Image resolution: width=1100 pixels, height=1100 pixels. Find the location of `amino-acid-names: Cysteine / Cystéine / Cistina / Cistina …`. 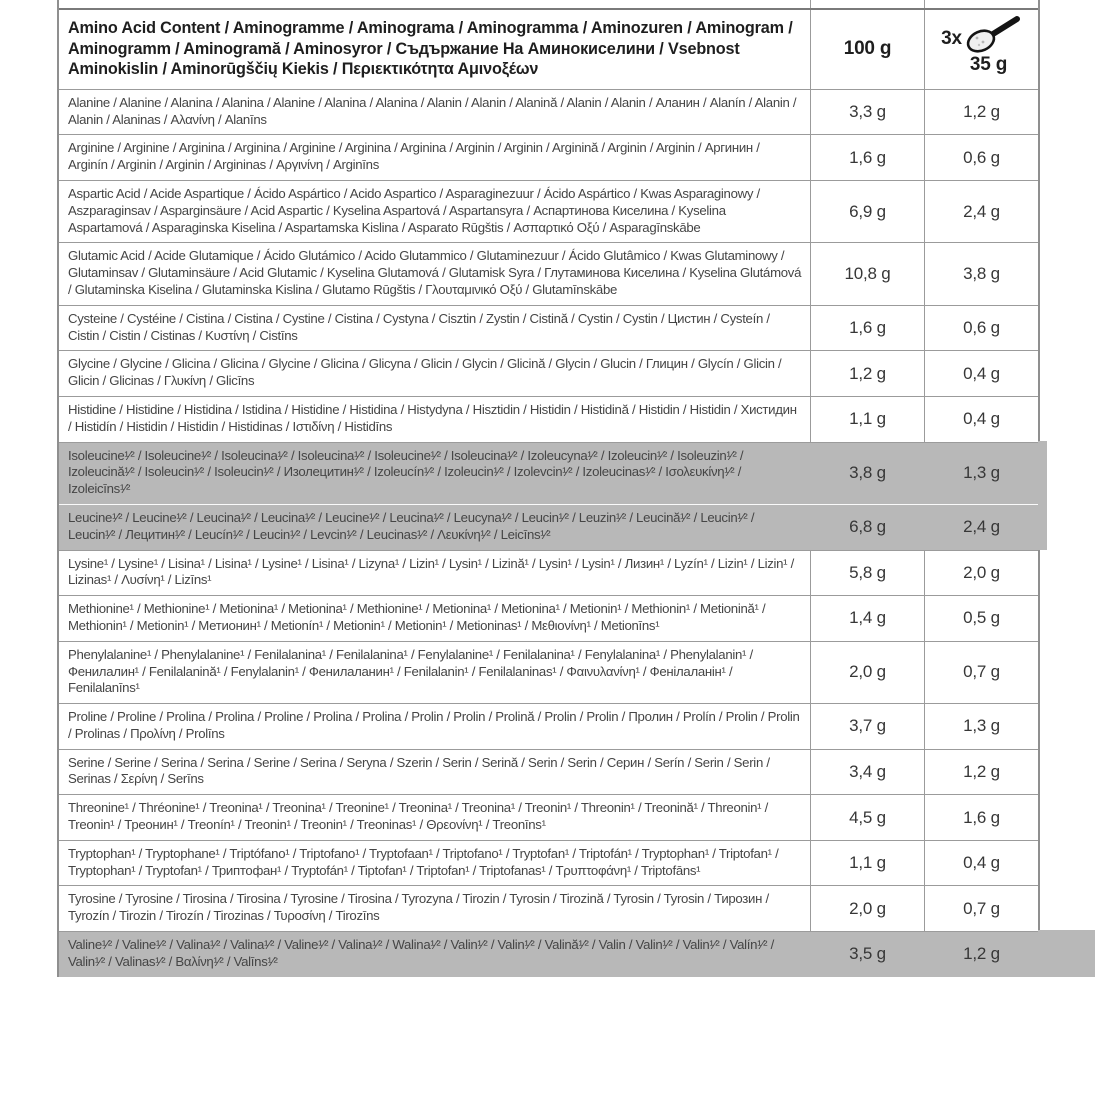

amino-acid-names: Cysteine / Cystéine / Cistina / Cistina … is located at coordinates (419, 326).